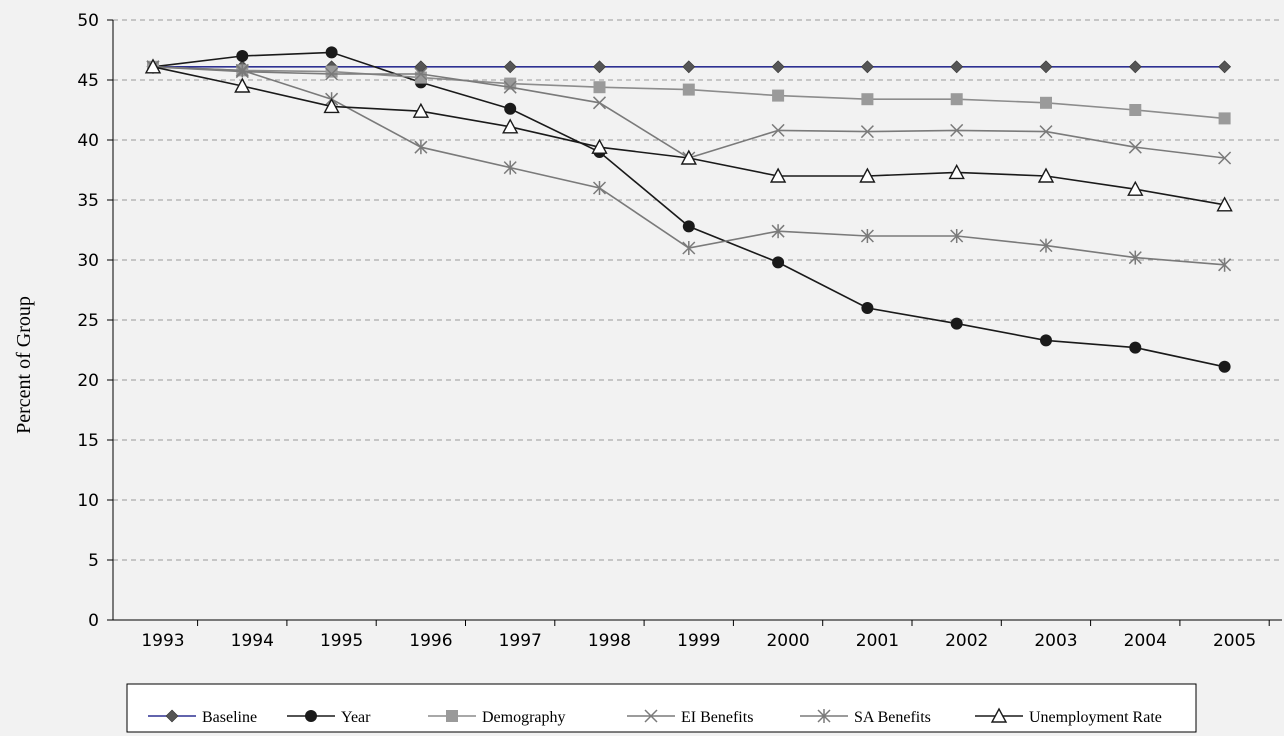 The height and width of the screenshot is (736, 1284). What do you see at coordinates (88, 201) in the screenshot?
I see `y-tick-label: 35` at bounding box center [88, 201].